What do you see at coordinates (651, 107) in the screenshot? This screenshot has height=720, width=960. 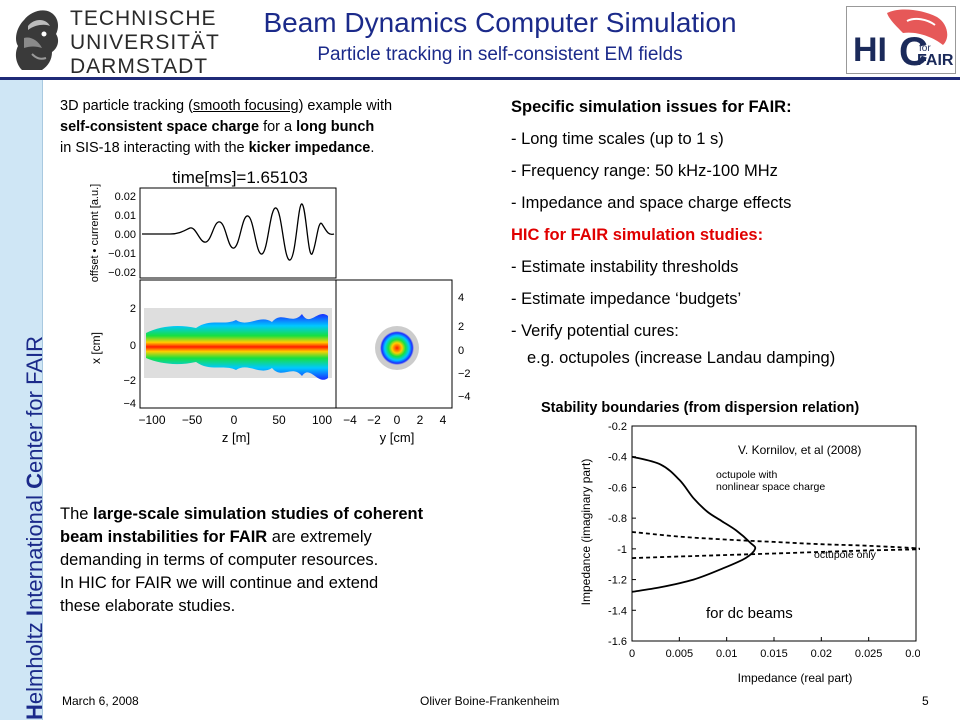 I see `issues-header: Specific simulation issues for FAIR:` at bounding box center [651, 107].